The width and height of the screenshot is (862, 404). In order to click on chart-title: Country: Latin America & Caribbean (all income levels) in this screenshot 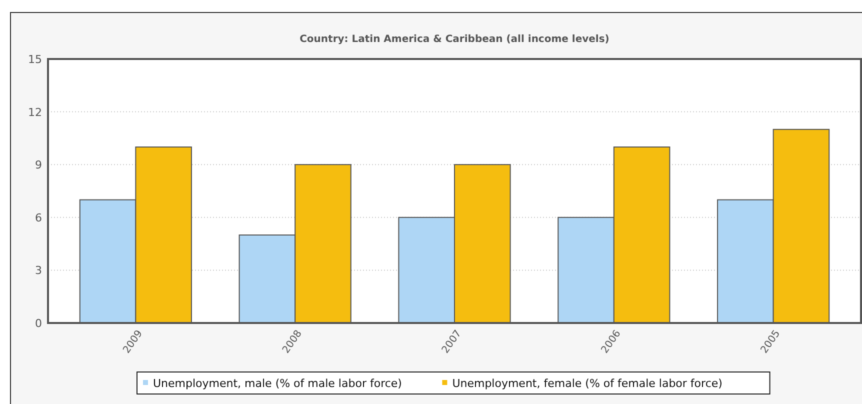, I will do `click(455, 39)`.